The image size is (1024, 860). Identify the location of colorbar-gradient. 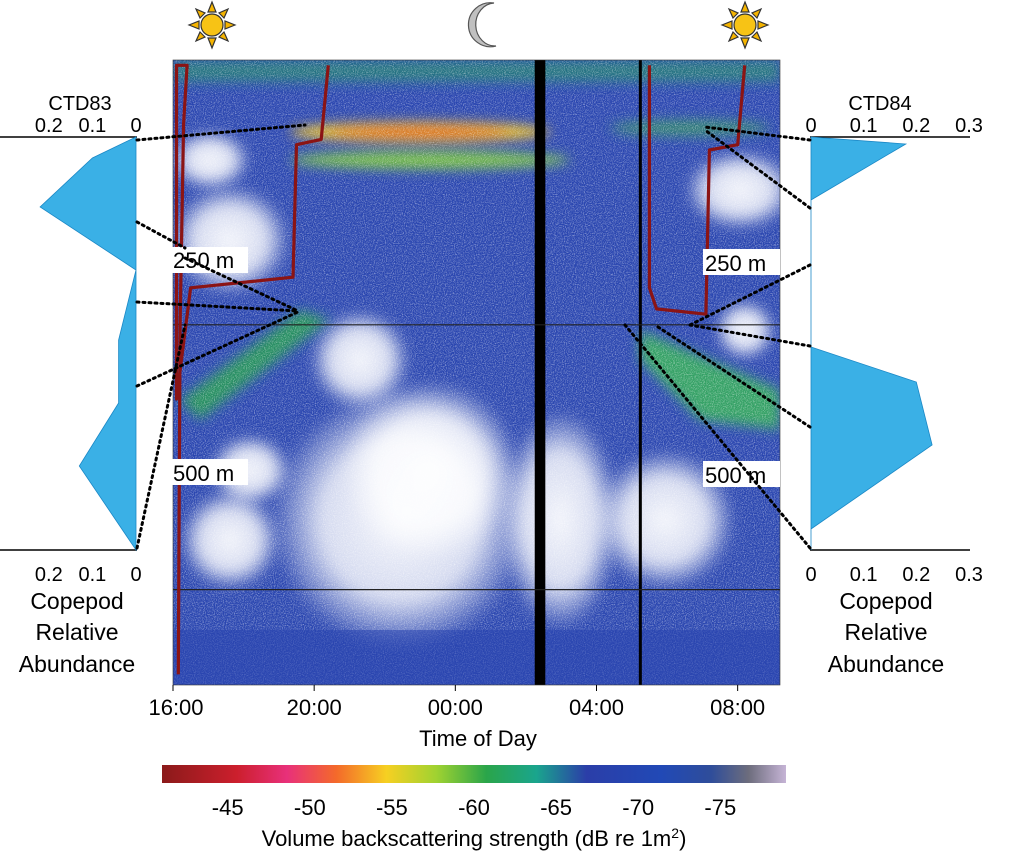
(474, 774).